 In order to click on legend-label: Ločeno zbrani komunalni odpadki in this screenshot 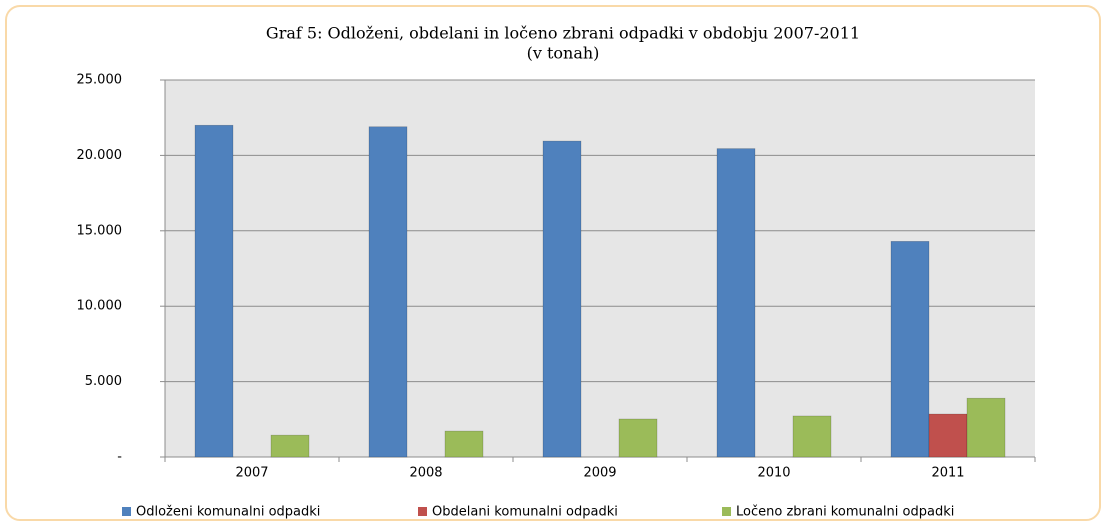, I will do `click(845, 512)`.